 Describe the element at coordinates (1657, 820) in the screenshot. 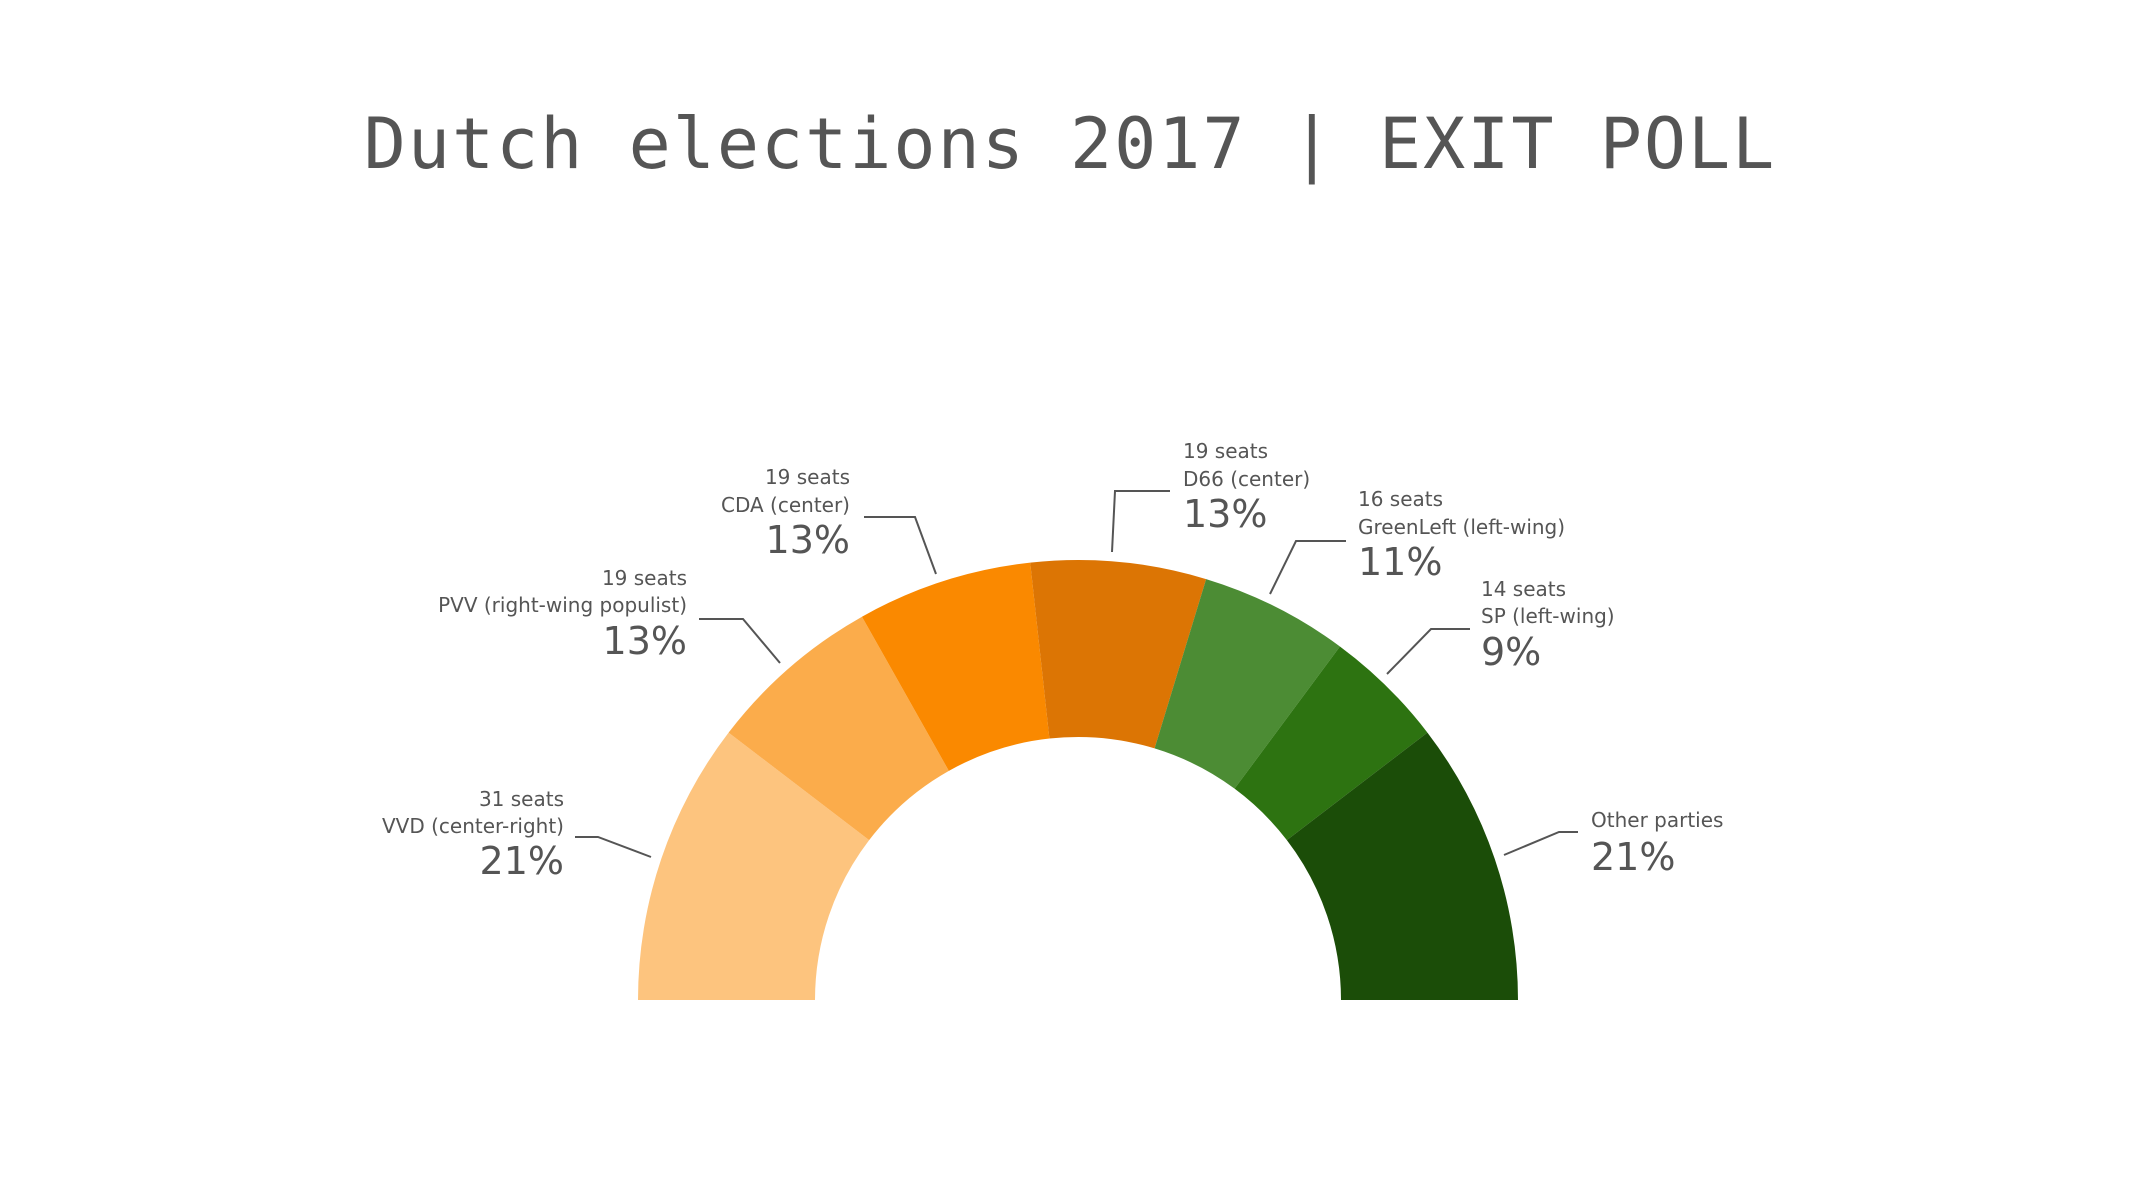

I see `party-label: Other parties` at that location.